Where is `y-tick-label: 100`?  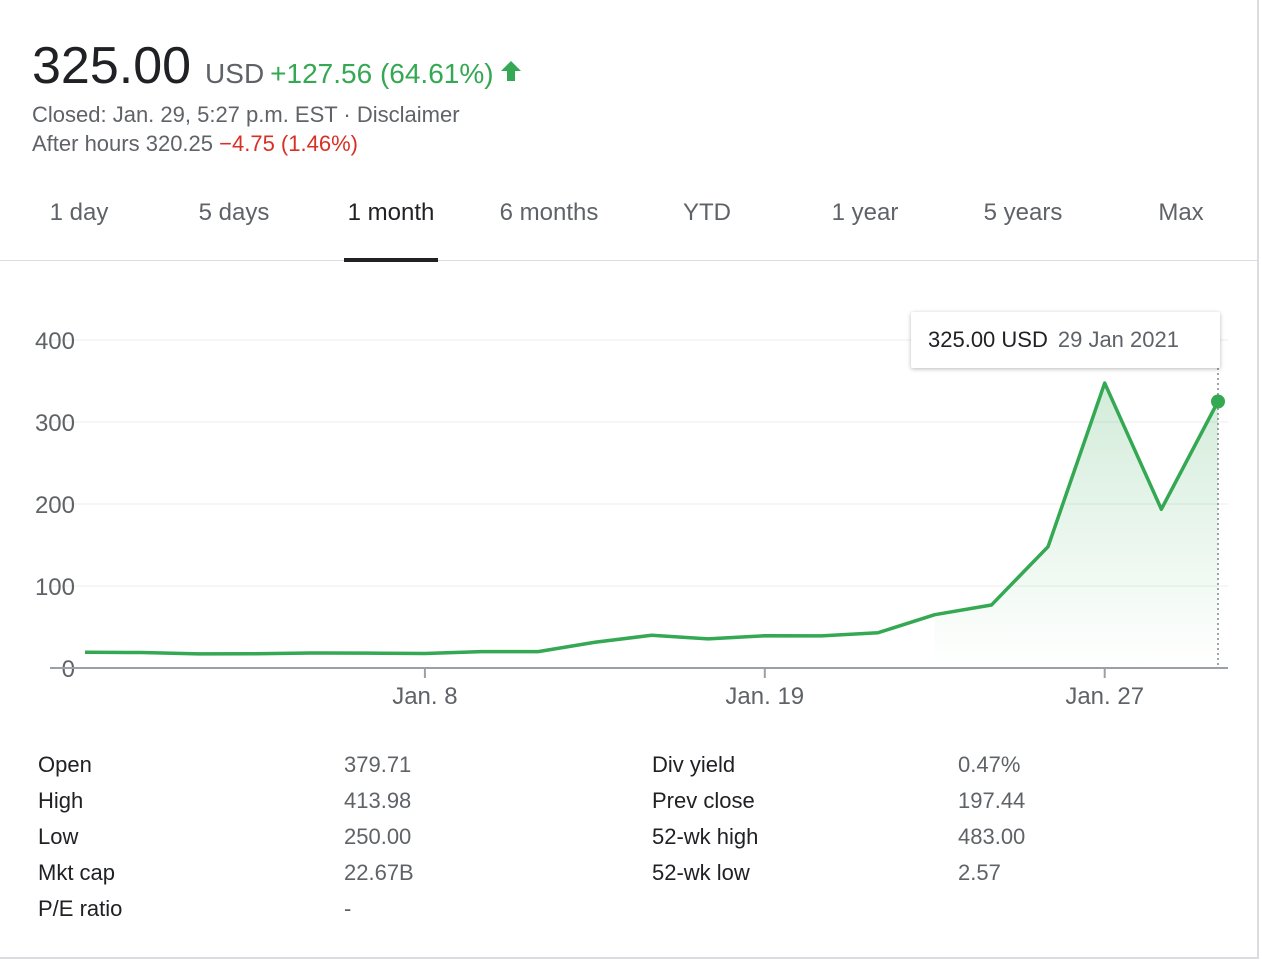
y-tick-label: 100 is located at coordinates (55, 587).